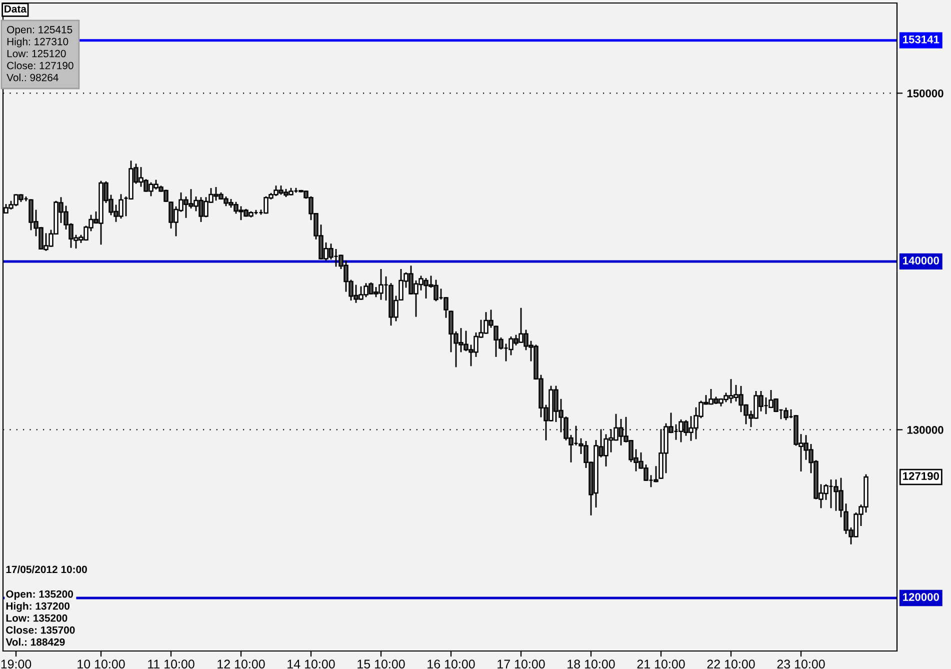  I want to click on annotation: 17/05/2012 10:00, so click(46, 569).